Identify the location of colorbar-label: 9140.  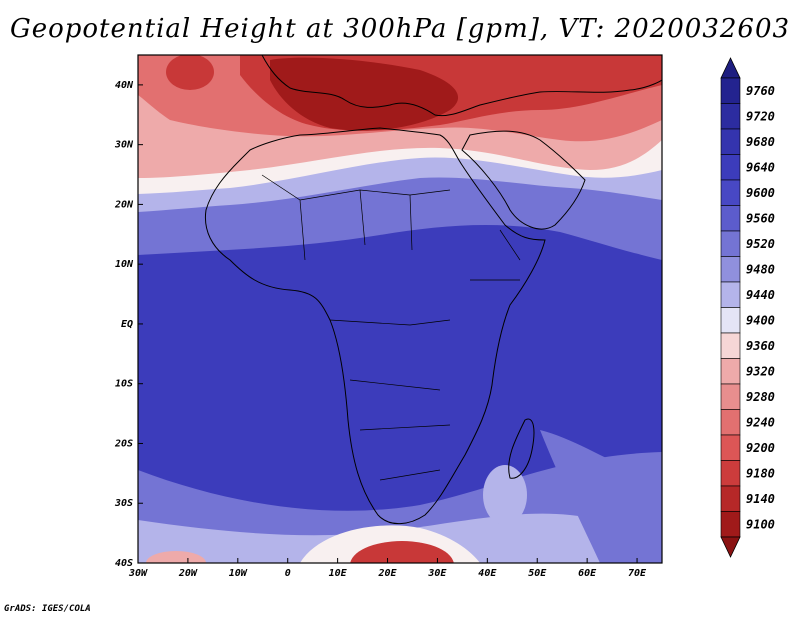
(760, 499).